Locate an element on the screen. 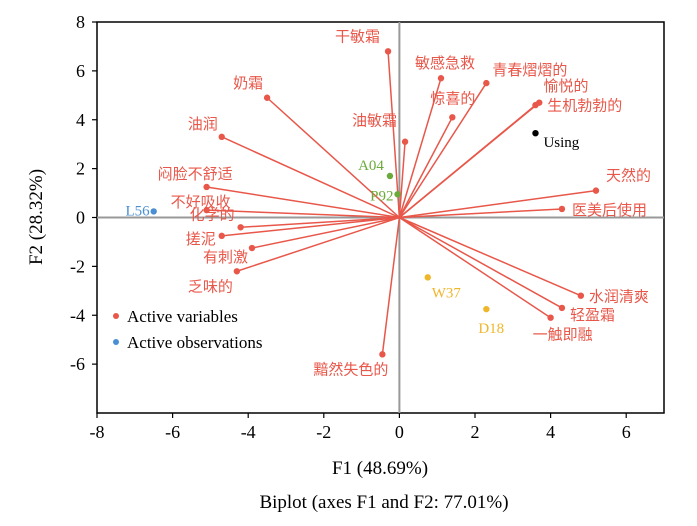 The image size is (697, 526). variable-label: 敏感急救 is located at coordinates (445, 63).